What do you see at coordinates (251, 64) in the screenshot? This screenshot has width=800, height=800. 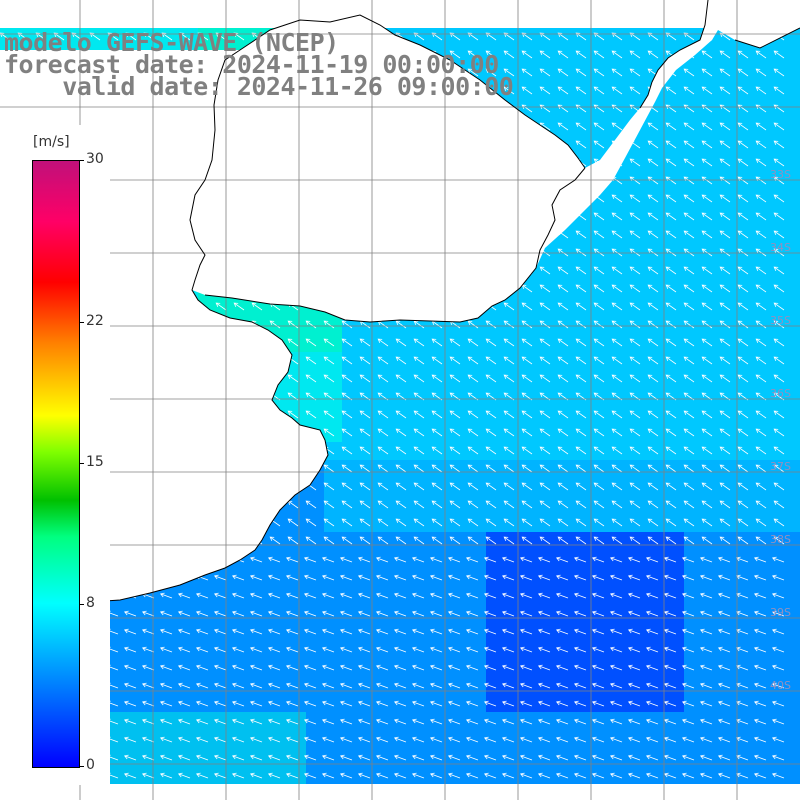 I see `forecast-date: forecast date: 2024-11-19 00:00:00` at bounding box center [251, 64].